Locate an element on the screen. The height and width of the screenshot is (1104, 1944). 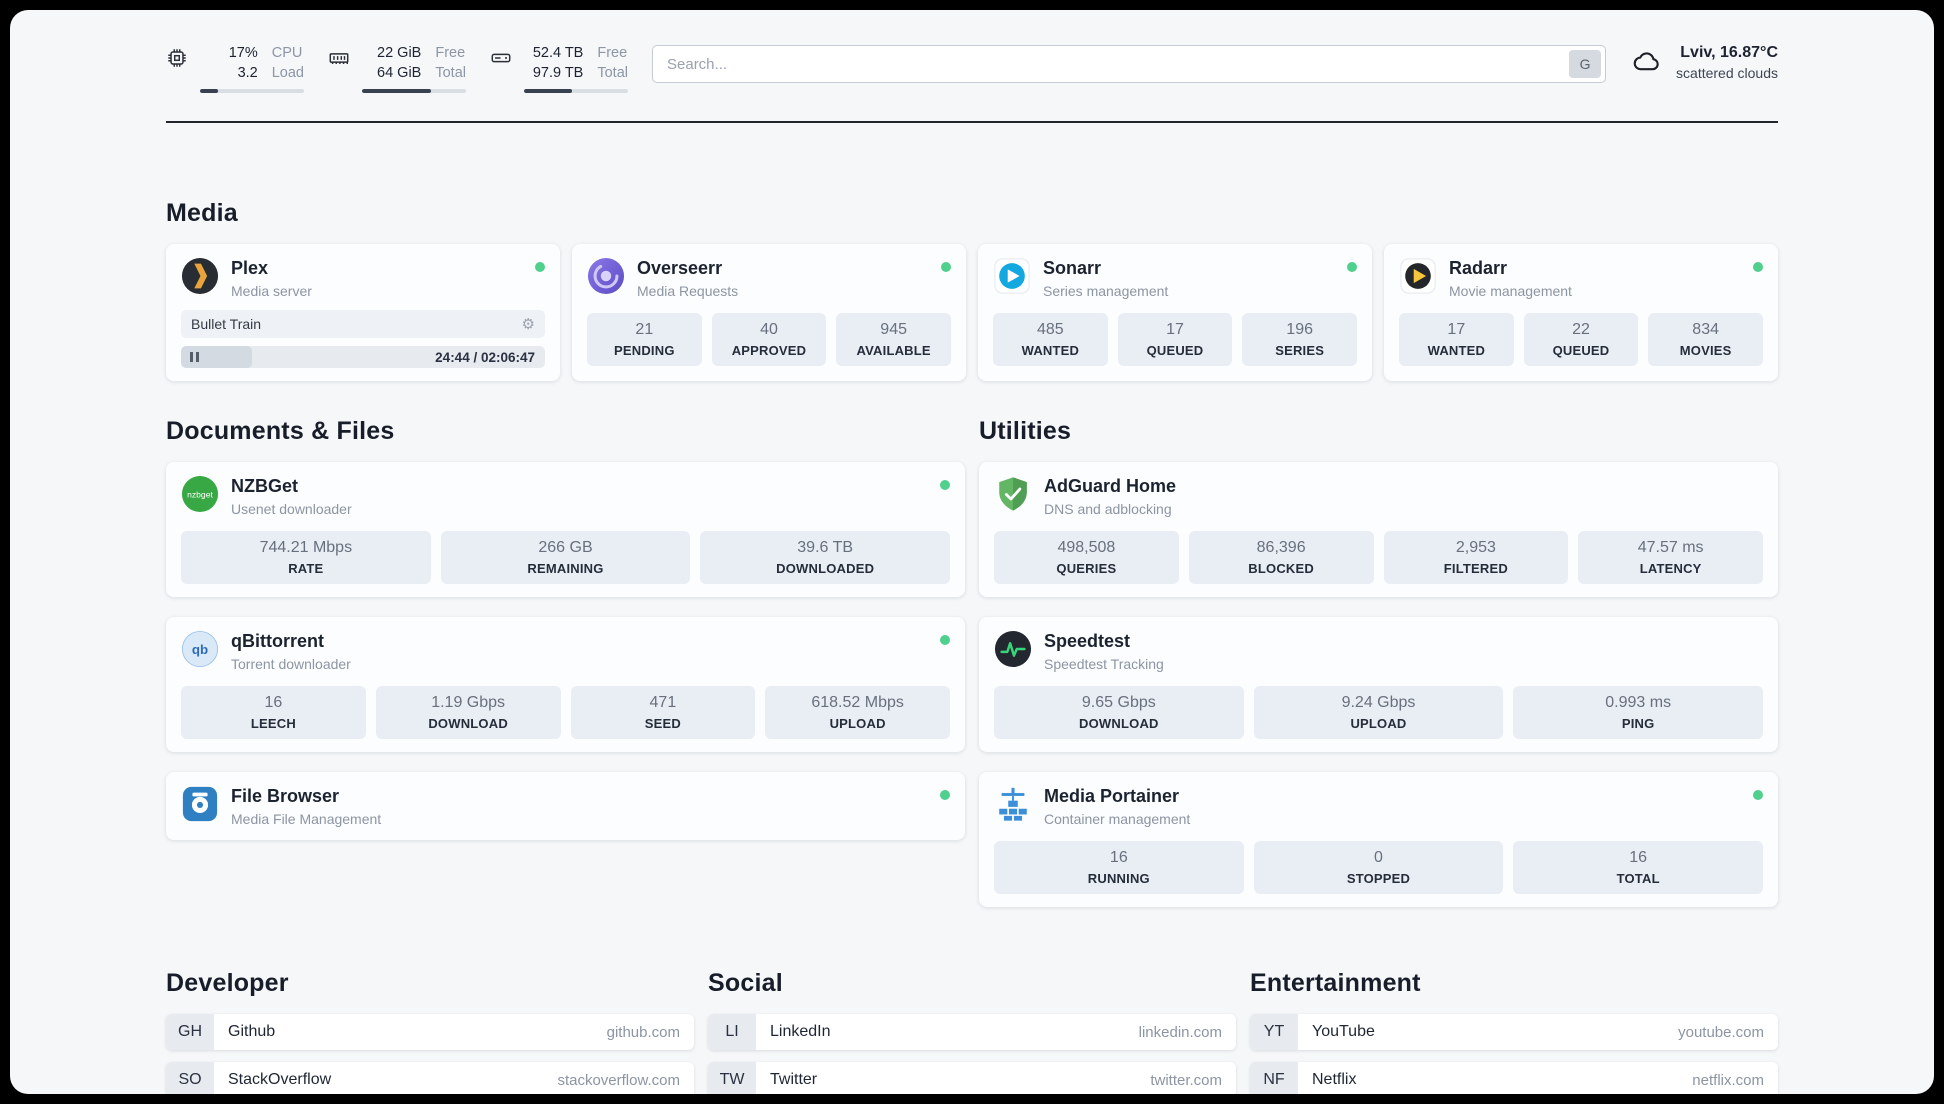
bookmark-linkedin: LI LinkedIn linkedin.com is located at coordinates (972, 1032).